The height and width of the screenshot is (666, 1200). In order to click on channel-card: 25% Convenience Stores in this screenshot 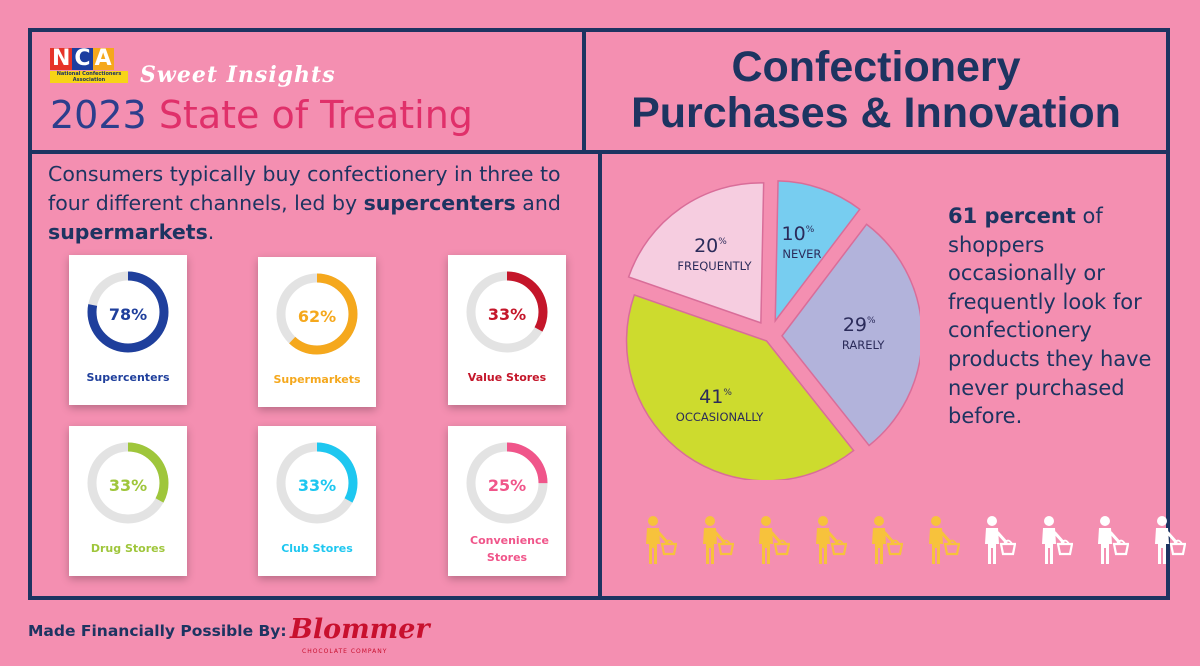, I will do `click(507, 501)`.